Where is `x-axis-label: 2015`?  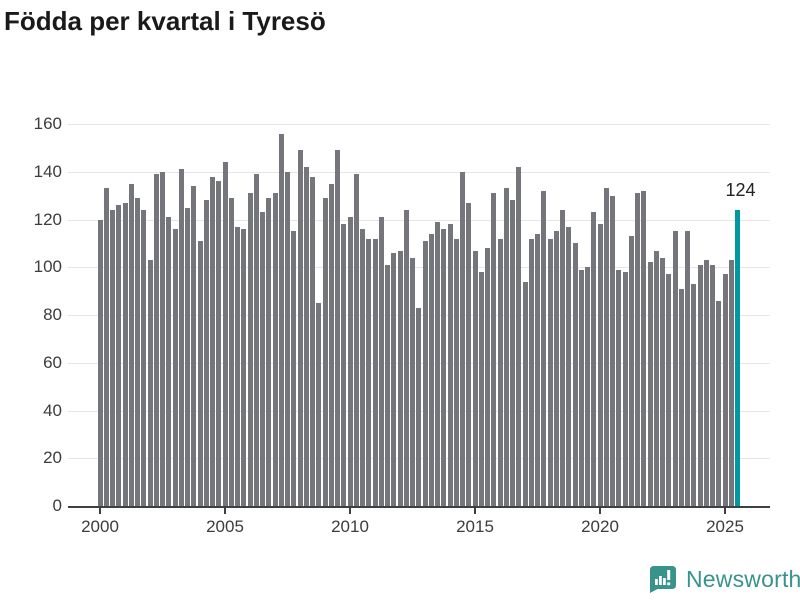
x-axis-label: 2015 is located at coordinates (475, 526).